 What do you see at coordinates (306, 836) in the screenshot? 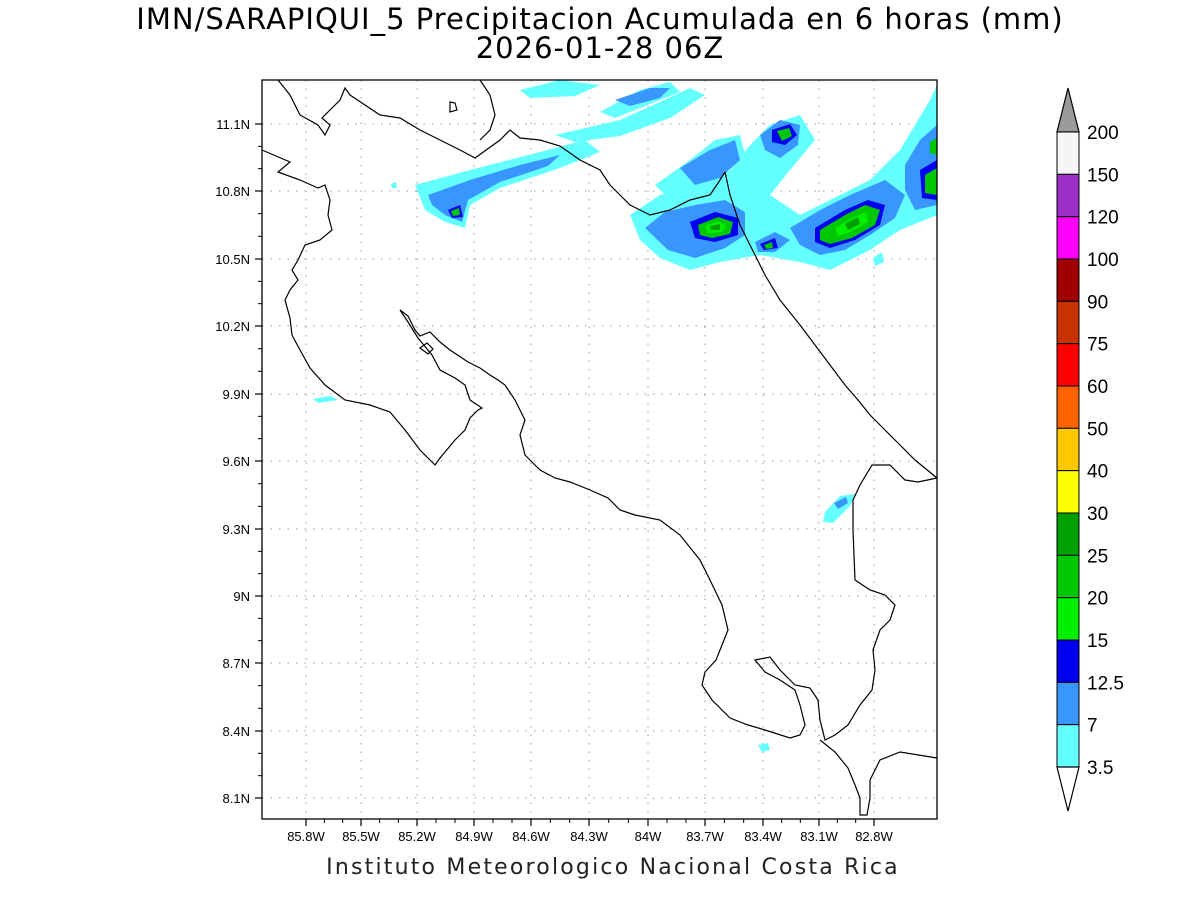
I see `lon-tick-label: 85.8W` at bounding box center [306, 836].